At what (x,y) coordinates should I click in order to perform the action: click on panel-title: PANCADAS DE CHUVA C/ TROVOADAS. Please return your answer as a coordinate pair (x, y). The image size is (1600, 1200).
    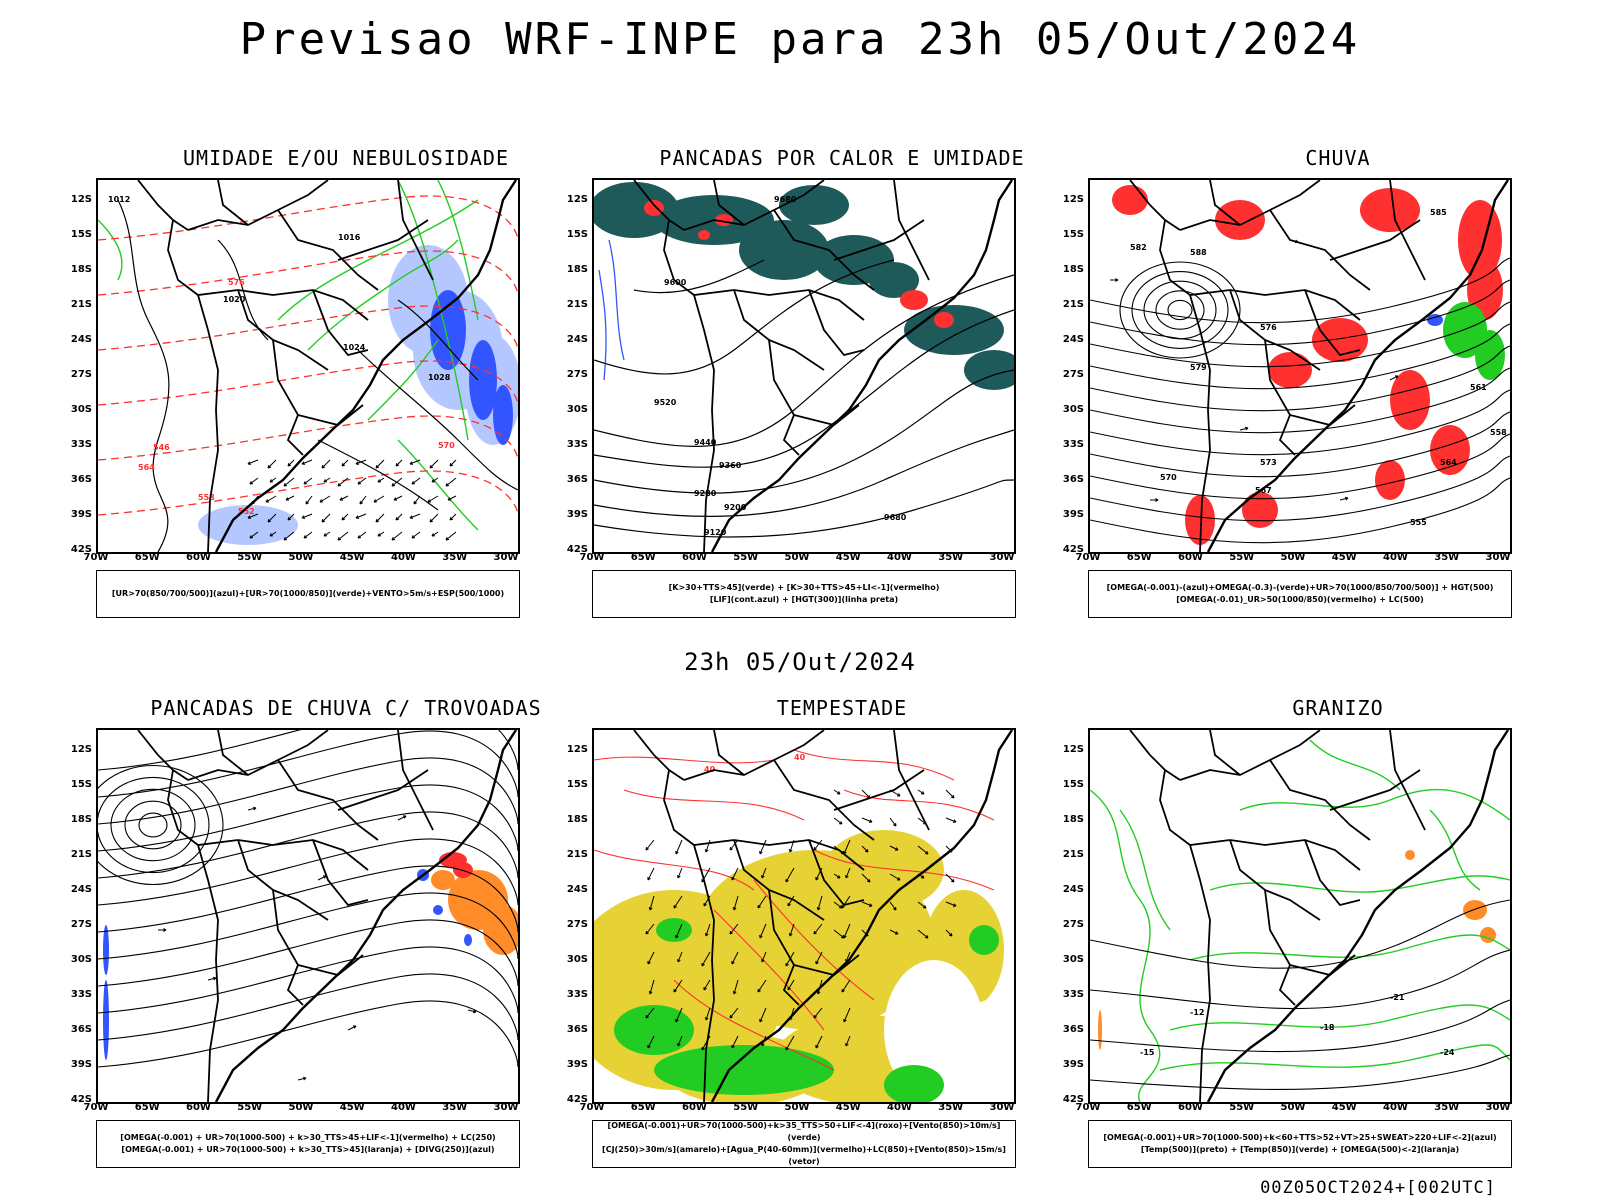
    Looking at the image, I should click on (346, 708).